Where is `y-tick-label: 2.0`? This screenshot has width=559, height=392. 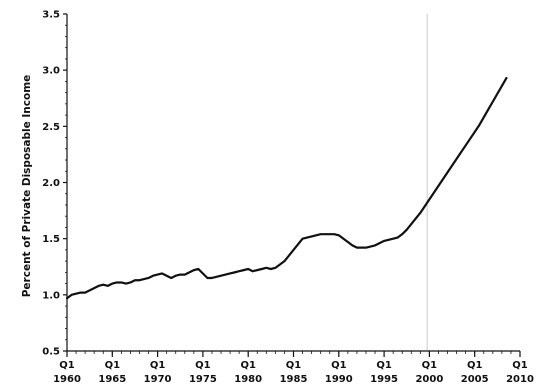 y-tick-label: 2.0 is located at coordinates (51, 183).